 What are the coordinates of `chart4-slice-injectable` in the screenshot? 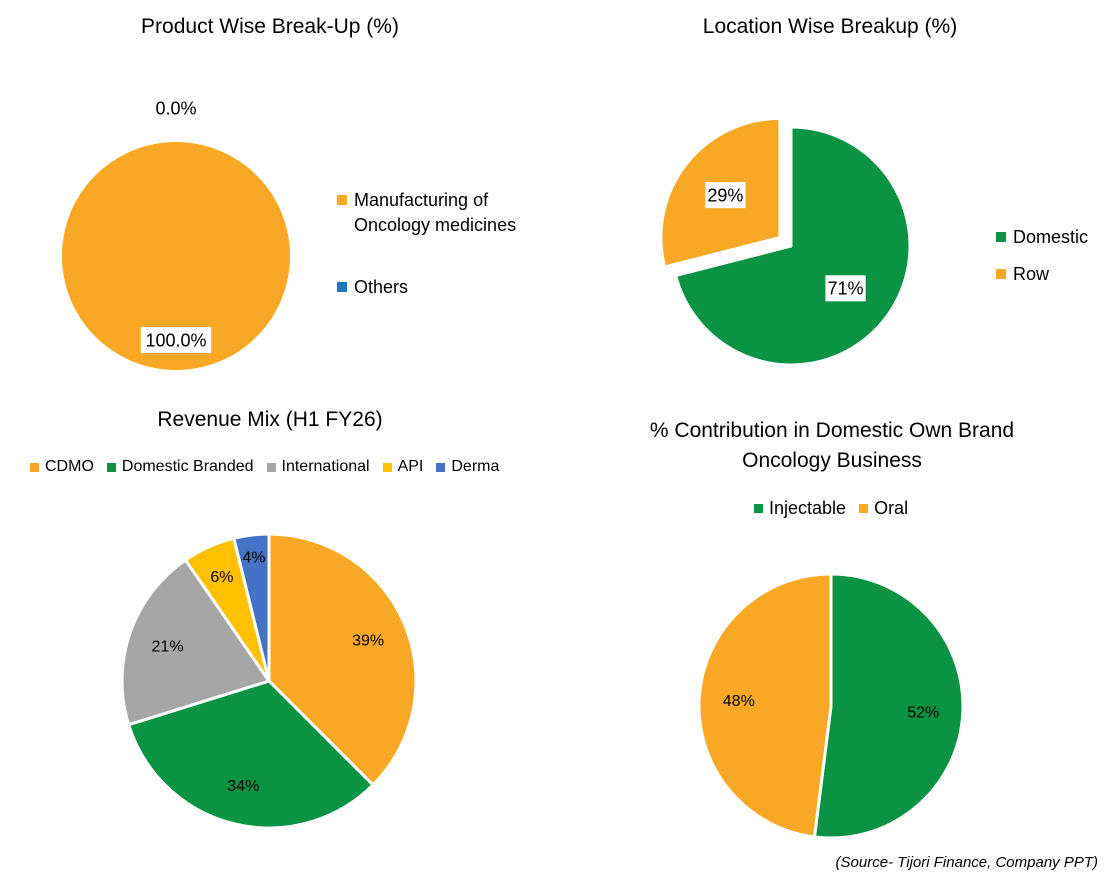 It's located at (888, 706).